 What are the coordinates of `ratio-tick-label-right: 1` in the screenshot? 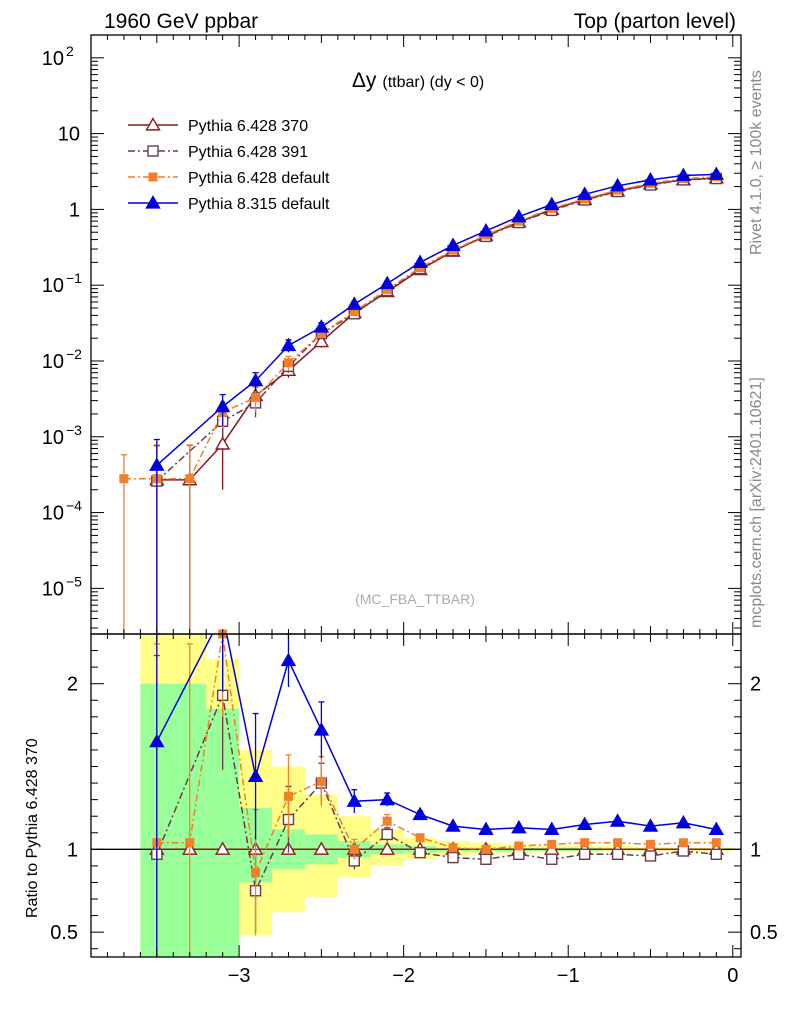 It's located at (755, 850).